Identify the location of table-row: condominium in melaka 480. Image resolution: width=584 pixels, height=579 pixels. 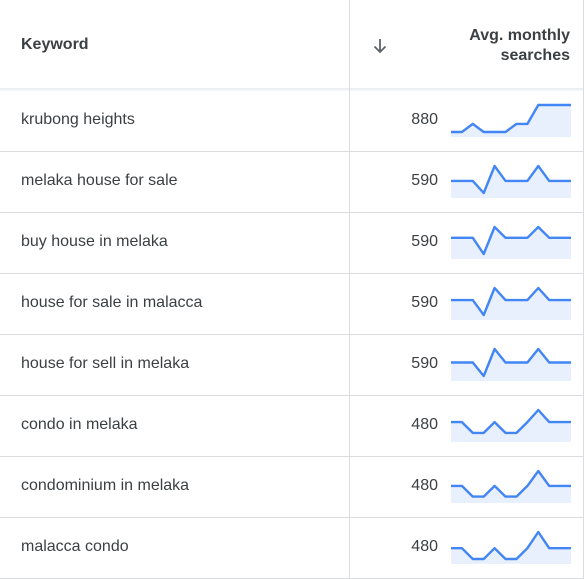
(292, 487).